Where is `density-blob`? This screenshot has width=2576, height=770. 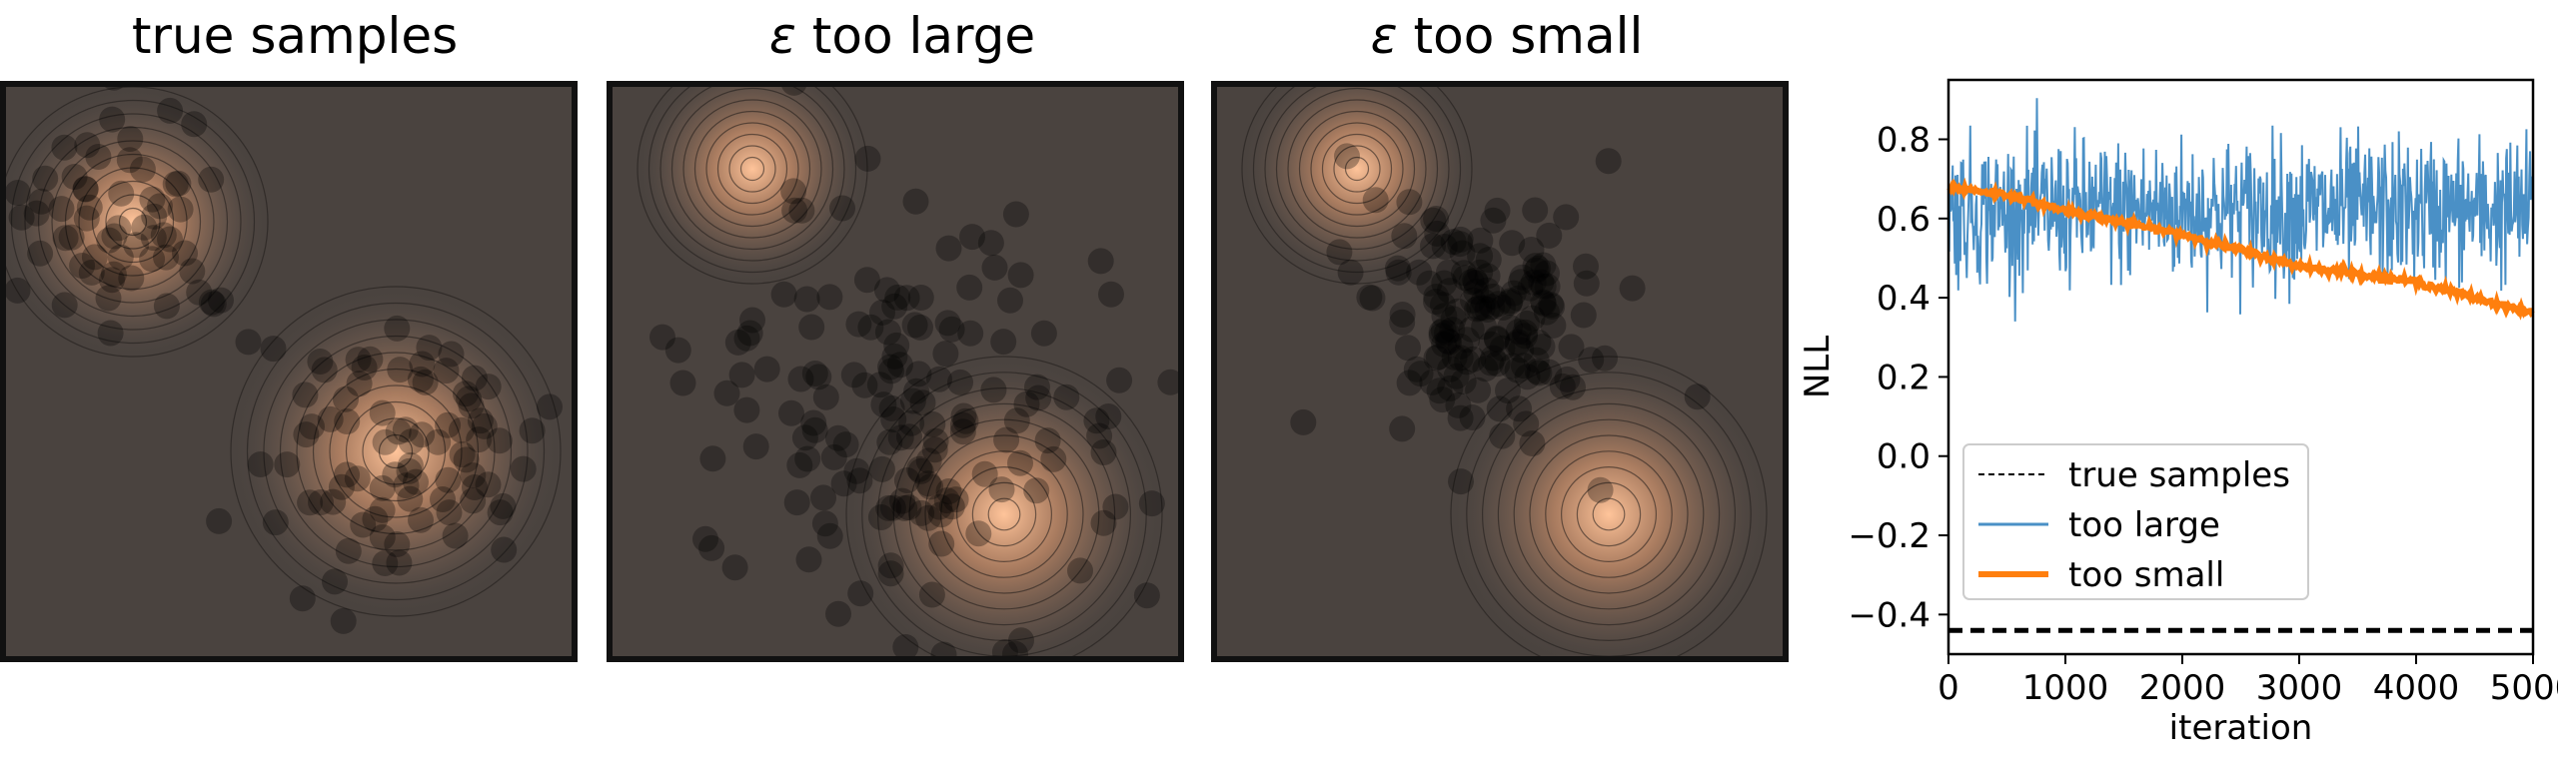
density-blob is located at coordinates (137, 222).